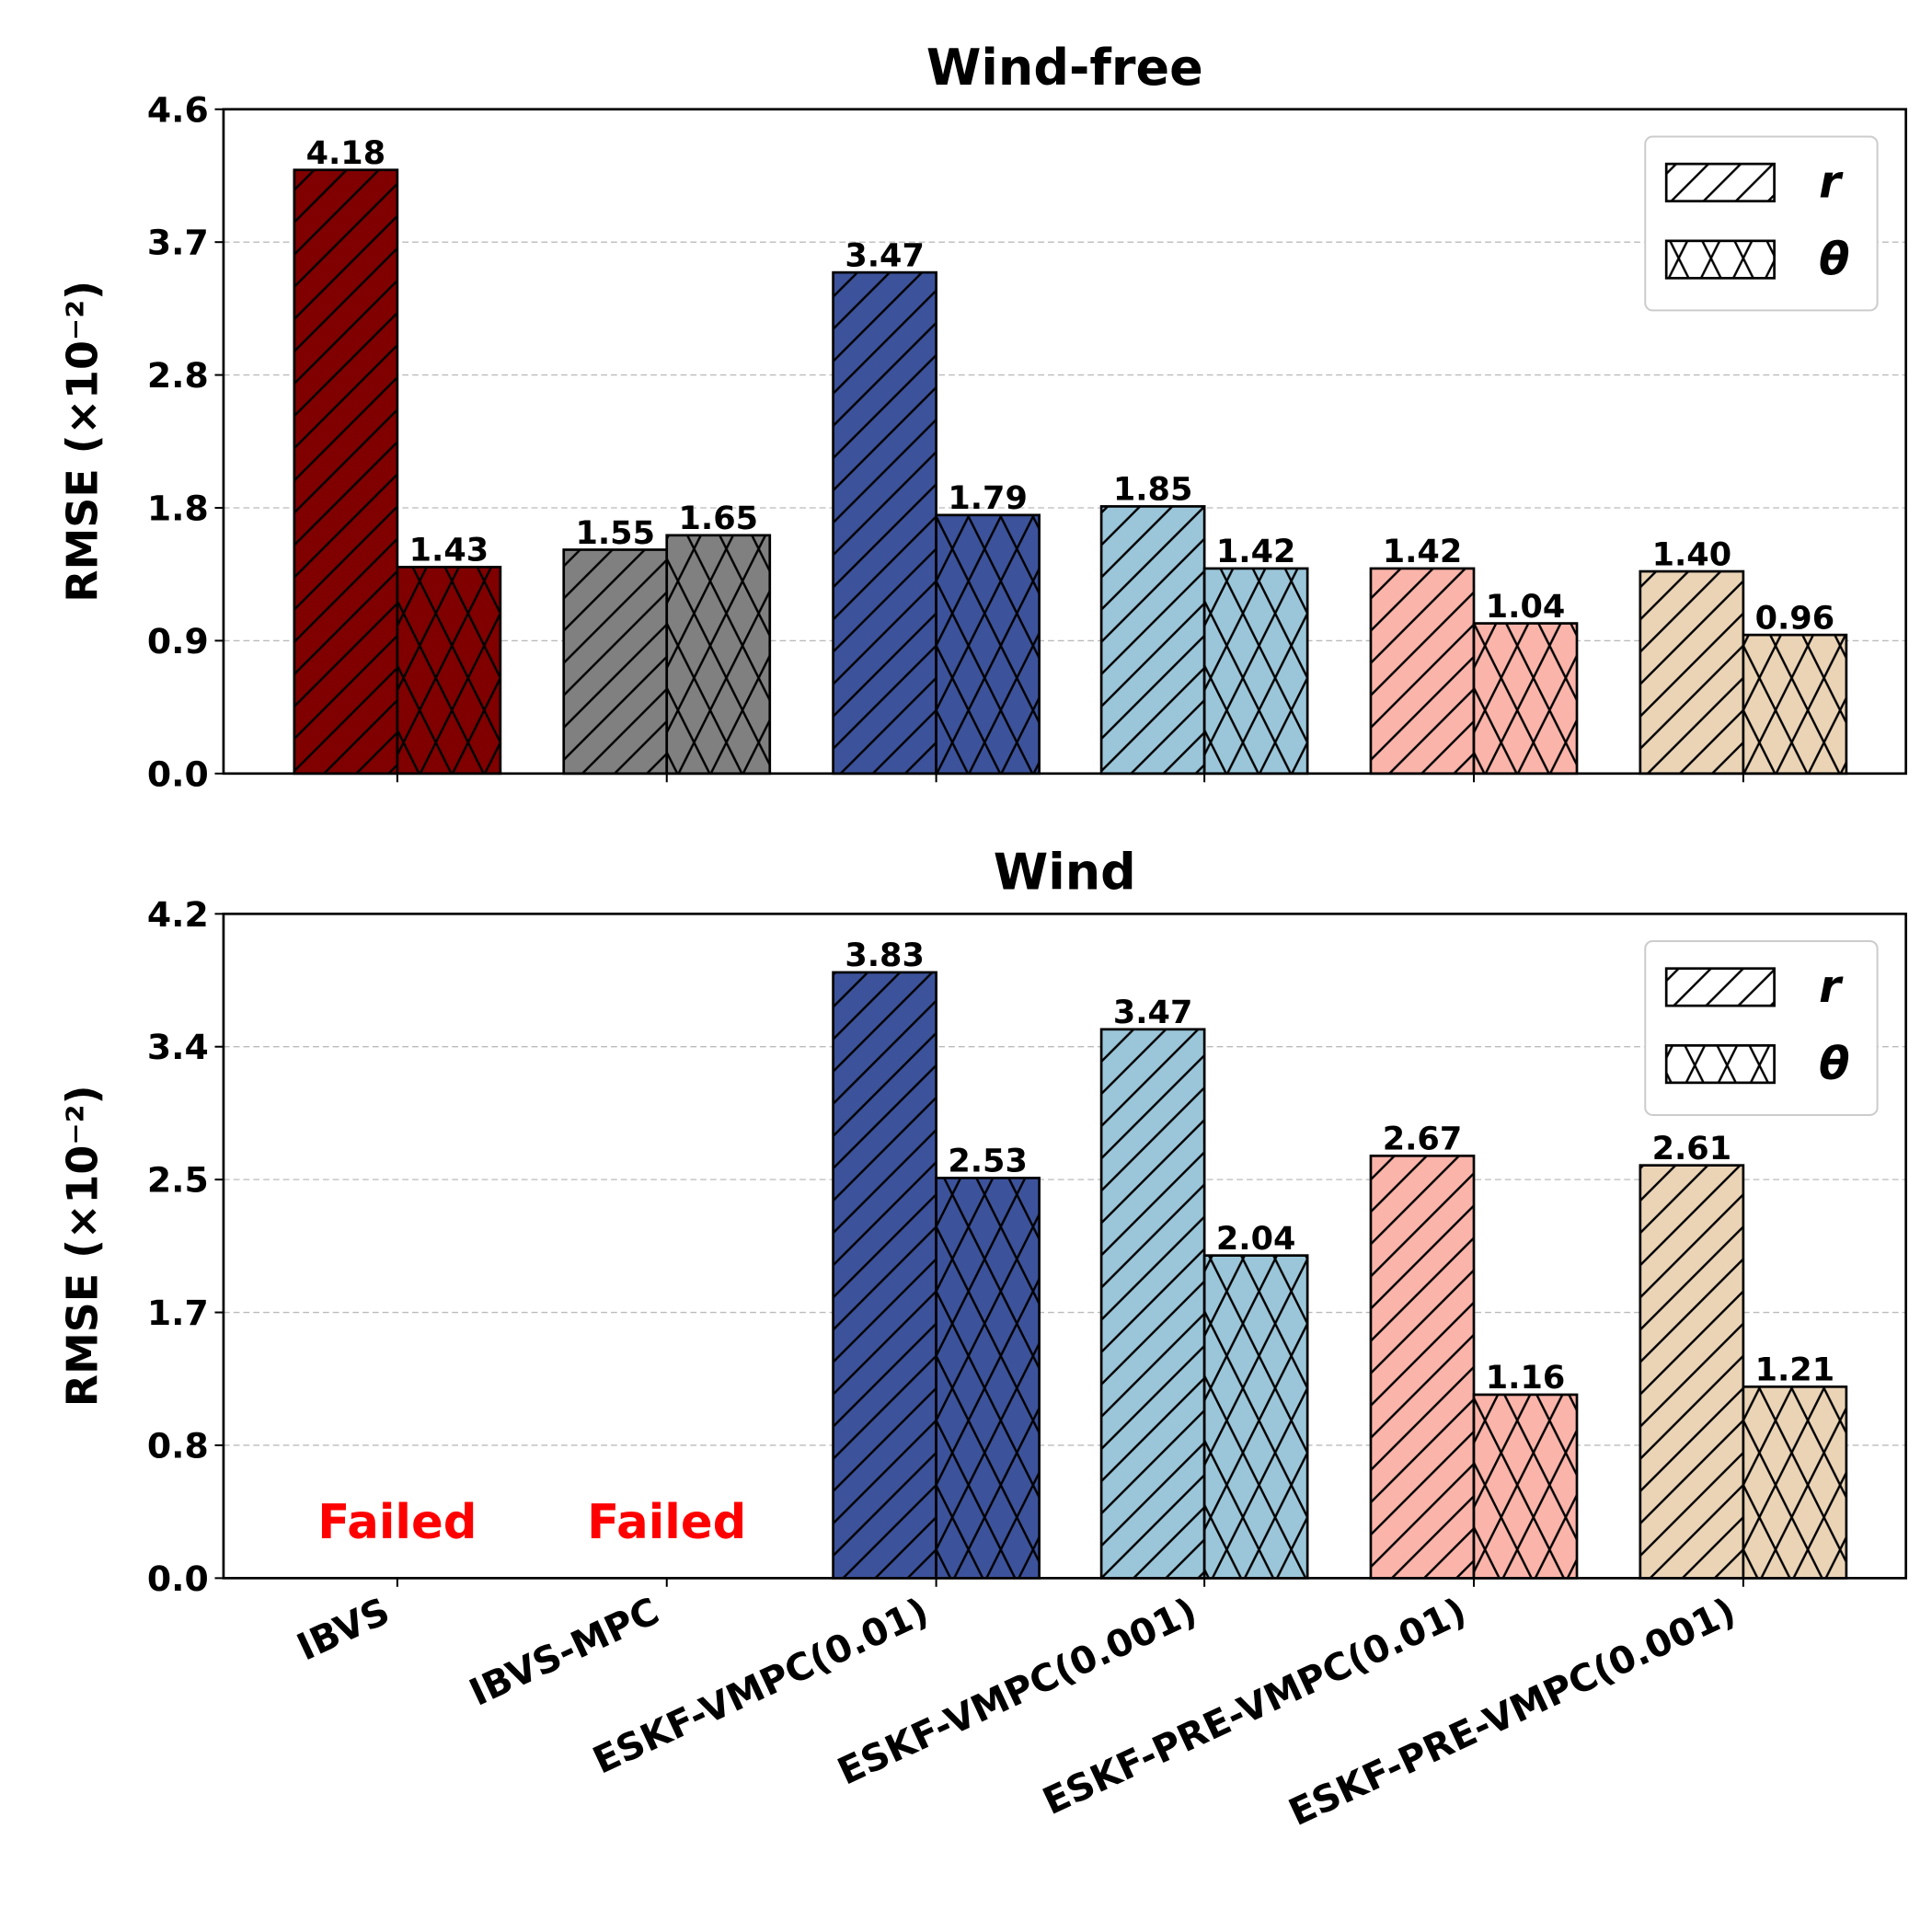 This screenshot has height=1932, width=1932. I want to click on y-tick-label: 4.6, so click(178, 109).